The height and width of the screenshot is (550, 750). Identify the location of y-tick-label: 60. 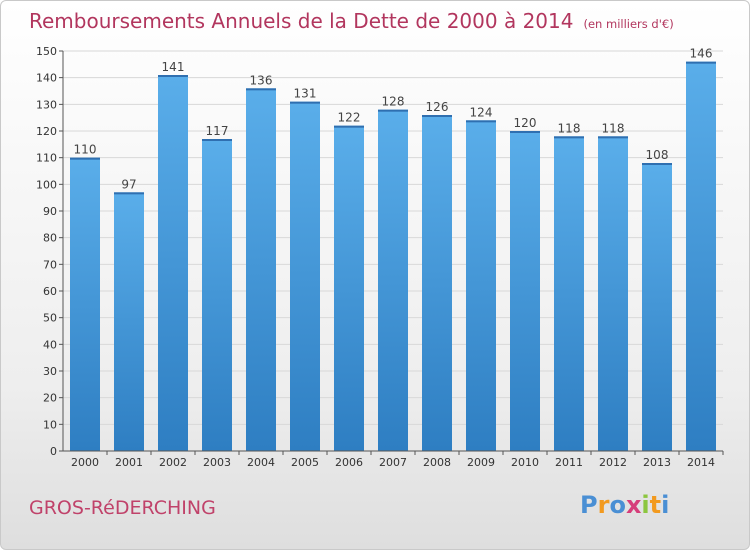
(50, 291).